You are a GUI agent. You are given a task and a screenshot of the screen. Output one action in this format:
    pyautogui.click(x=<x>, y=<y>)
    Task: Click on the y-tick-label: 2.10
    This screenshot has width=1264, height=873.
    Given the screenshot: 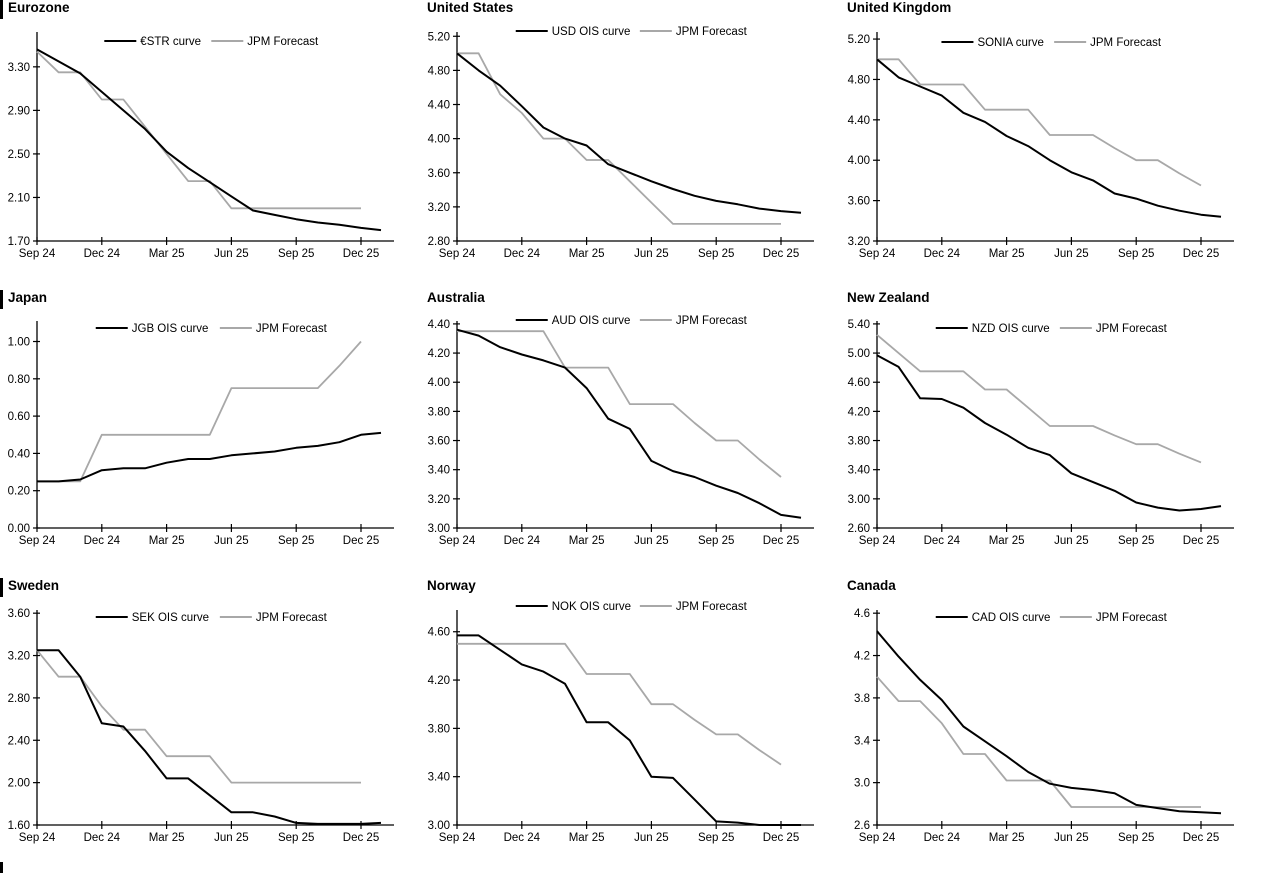 What is the action you would take?
    pyautogui.click(x=19, y=198)
    